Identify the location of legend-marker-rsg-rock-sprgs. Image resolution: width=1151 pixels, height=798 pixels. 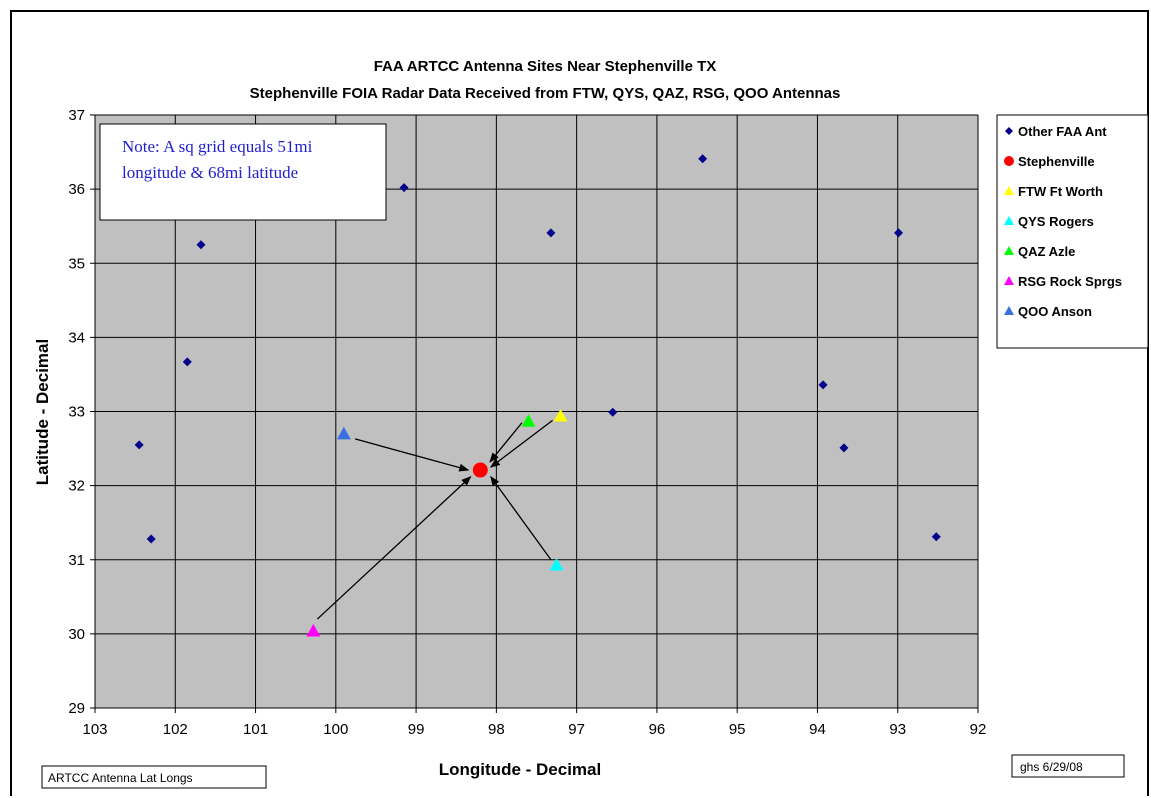
(1009, 280).